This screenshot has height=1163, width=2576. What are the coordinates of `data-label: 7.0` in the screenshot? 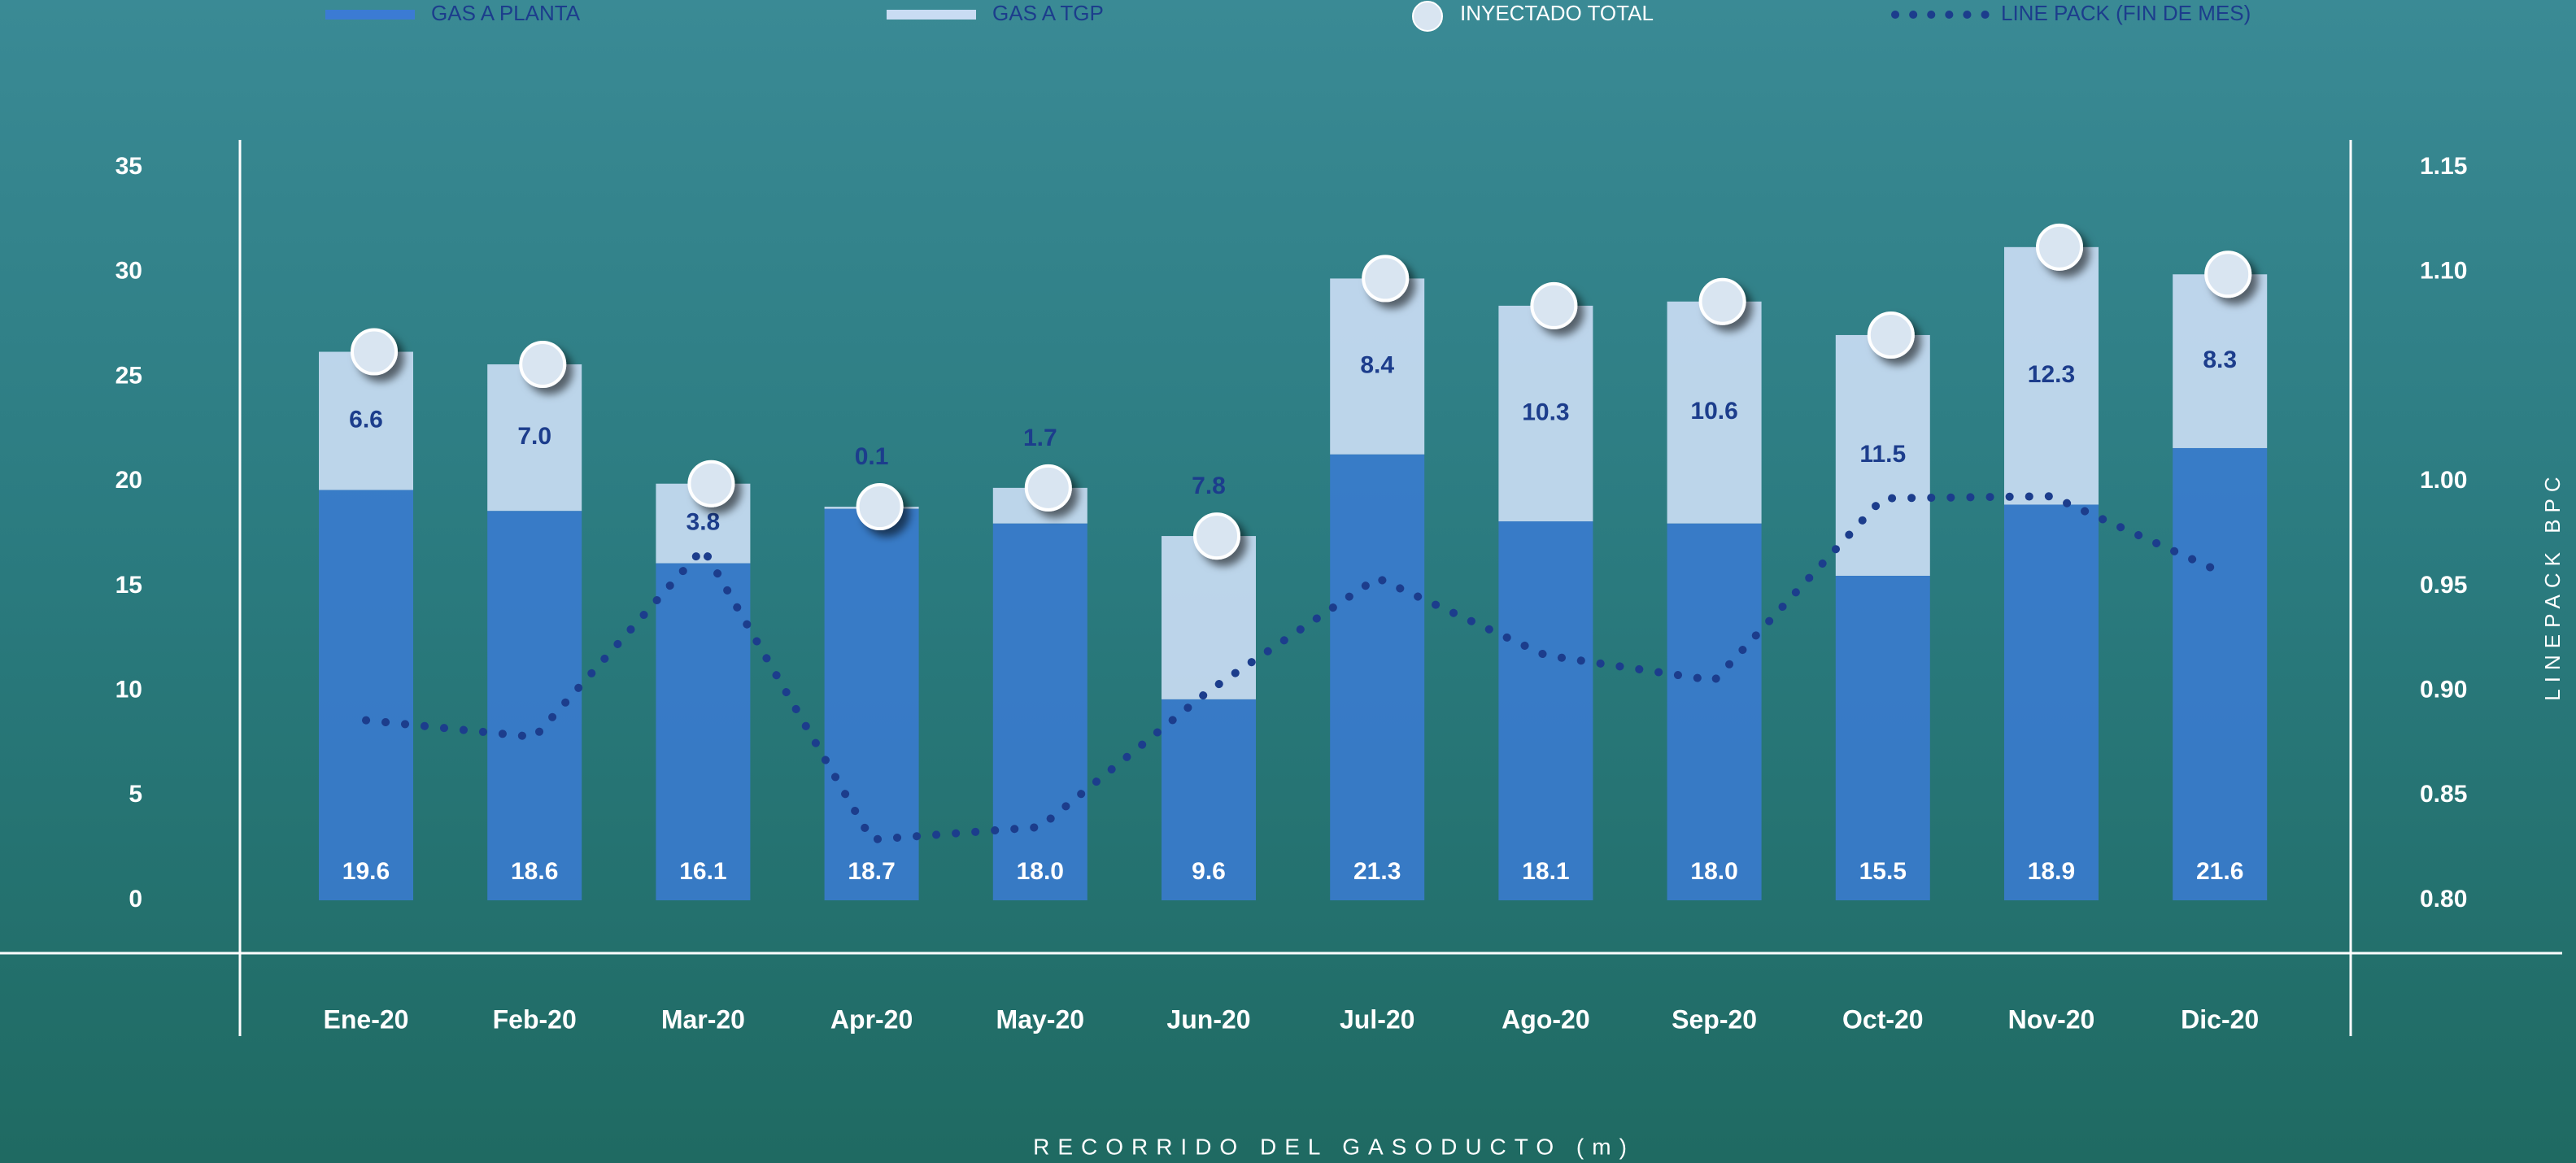 It's located at (534, 436).